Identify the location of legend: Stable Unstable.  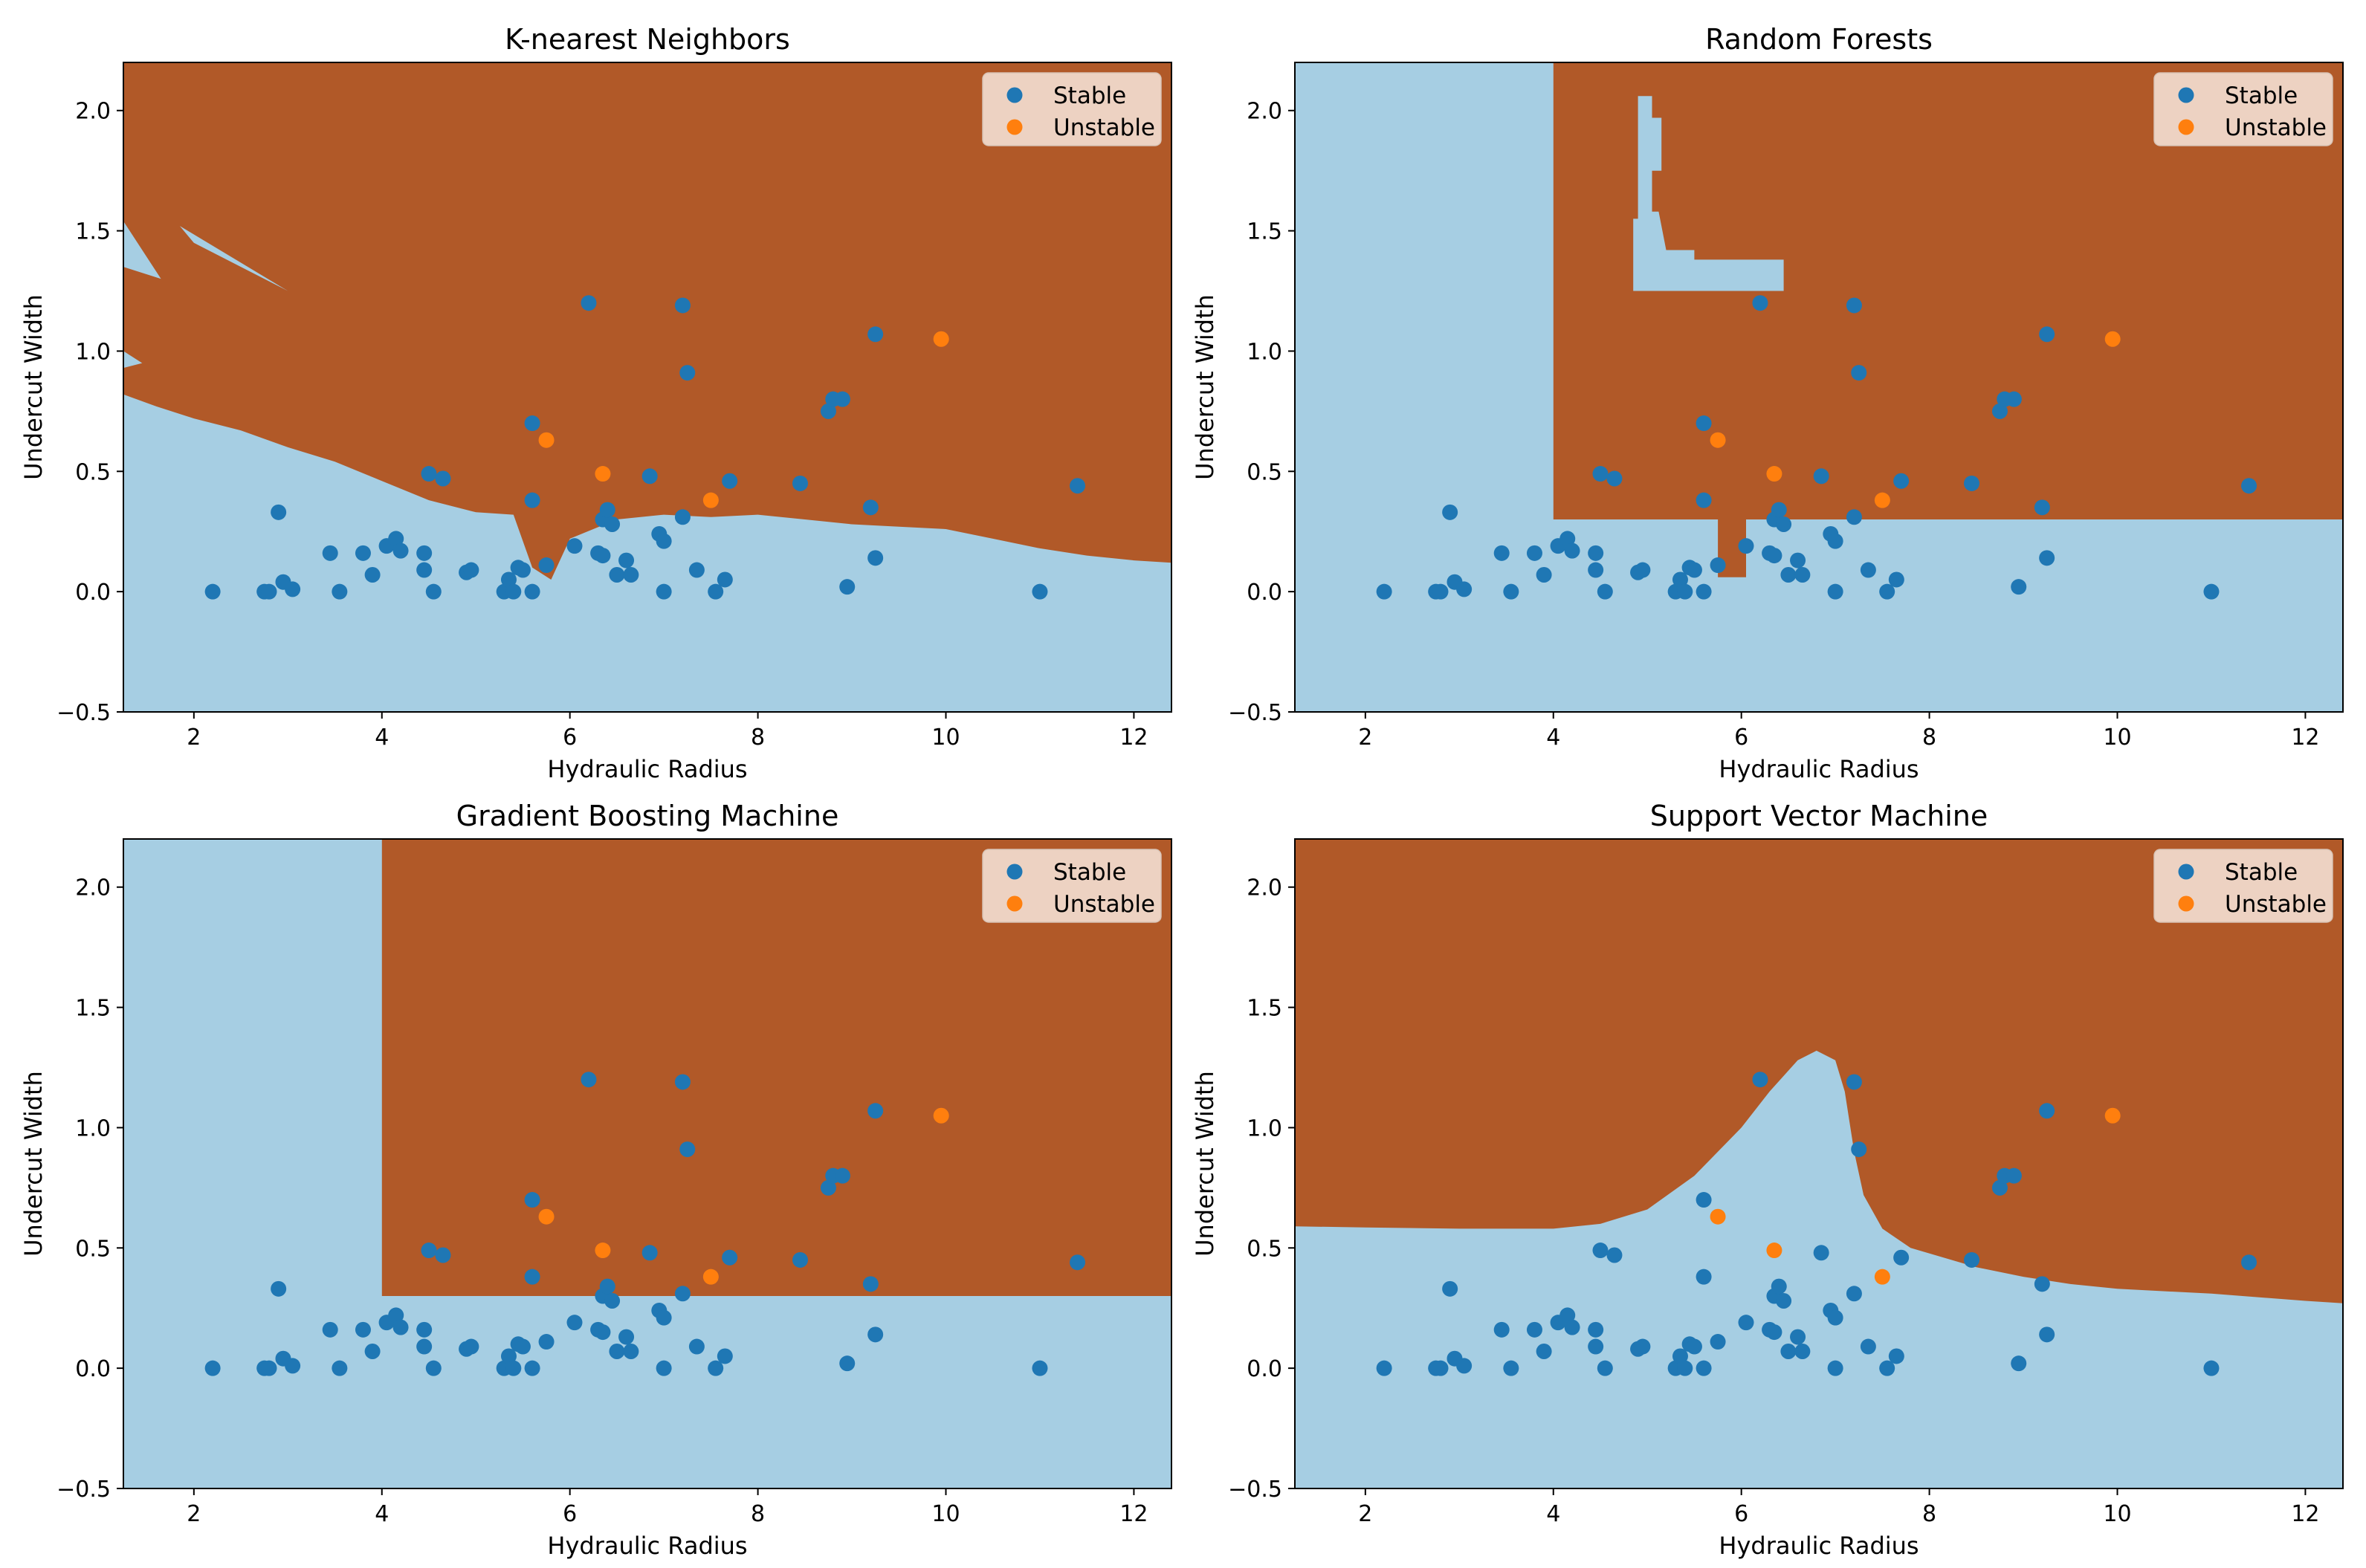
(1072, 109).